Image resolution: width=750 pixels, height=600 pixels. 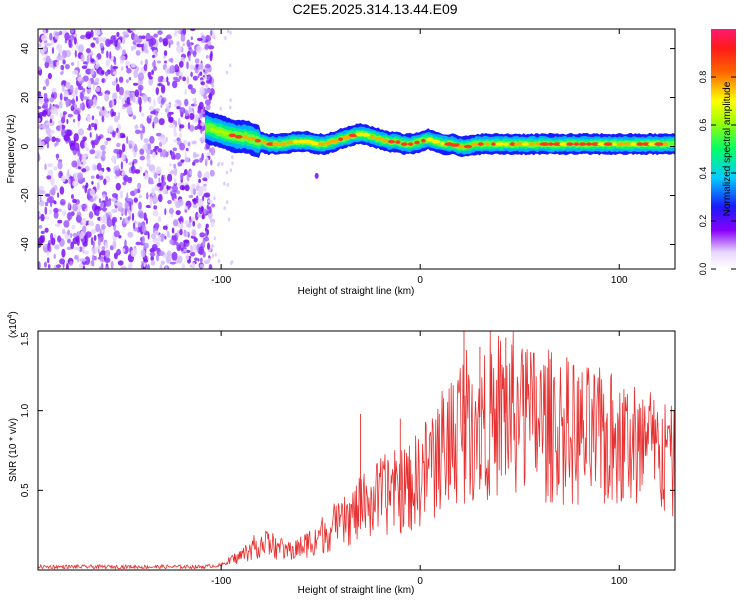 I want to click on y-tick-label: 1.5, so click(x=25, y=339).